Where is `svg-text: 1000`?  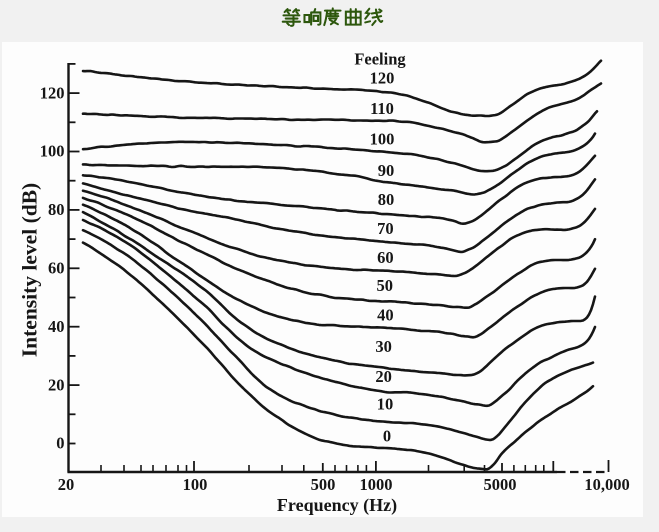
svg-text: 1000 is located at coordinates (376, 484).